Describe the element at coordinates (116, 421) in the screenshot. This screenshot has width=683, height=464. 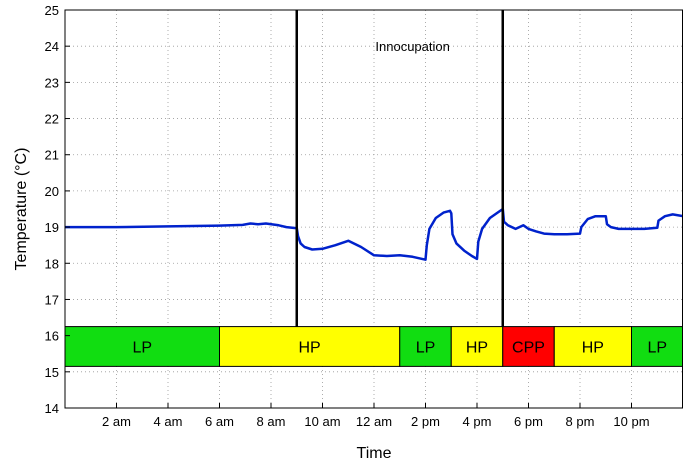
I see `x-tick-label: 2 am` at that location.